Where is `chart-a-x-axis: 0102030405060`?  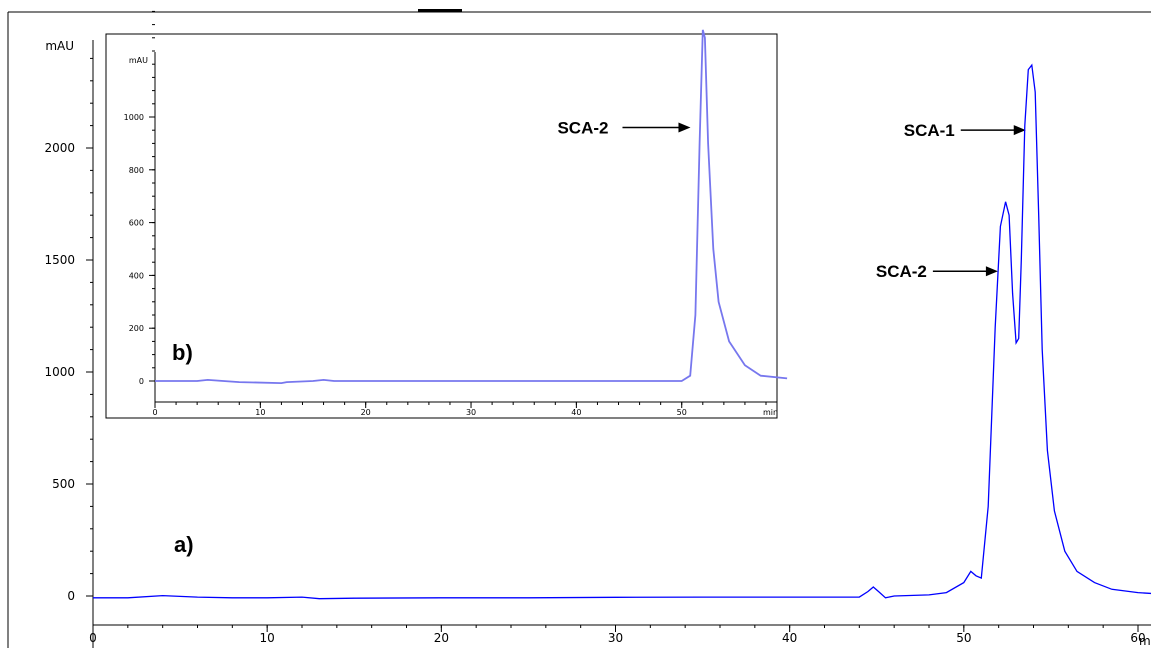
chart-a-x-axis: 0102030405060 is located at coordinates (620, 634).